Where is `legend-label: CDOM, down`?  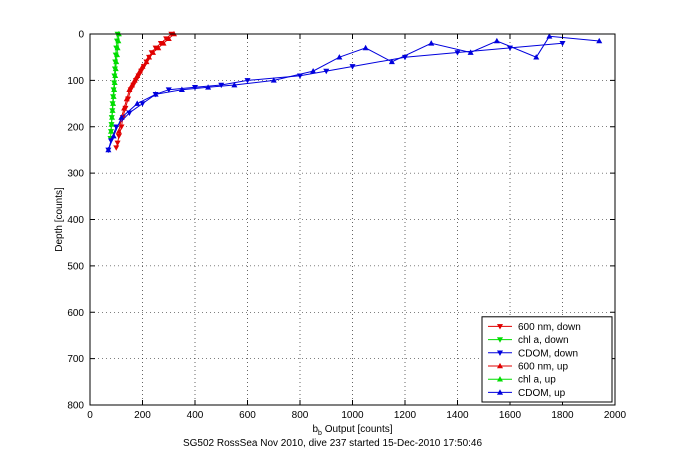 legend-label: CDOM, down is located at coordinates (548, 353).